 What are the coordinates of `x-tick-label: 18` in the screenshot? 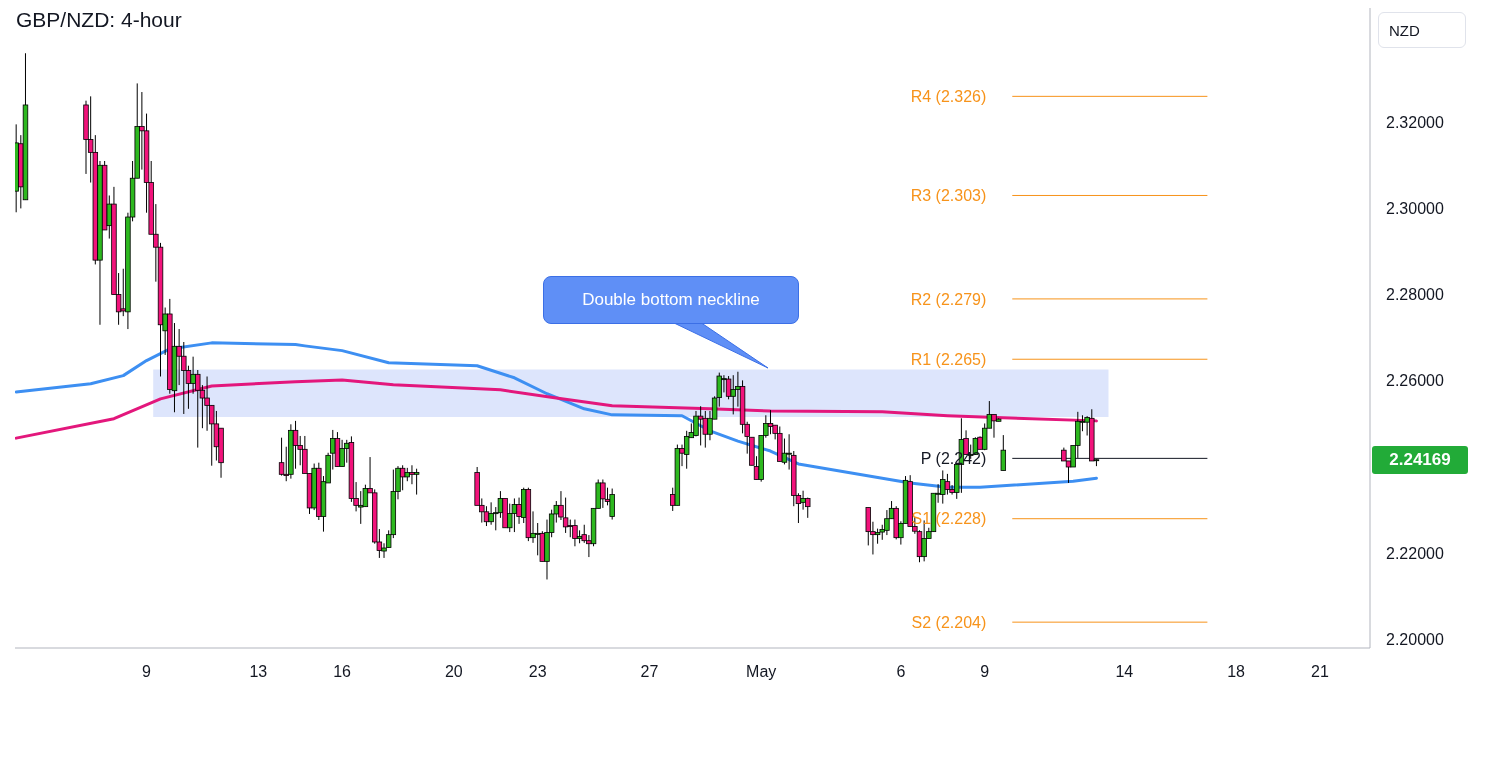 It's located at (1236, 672).